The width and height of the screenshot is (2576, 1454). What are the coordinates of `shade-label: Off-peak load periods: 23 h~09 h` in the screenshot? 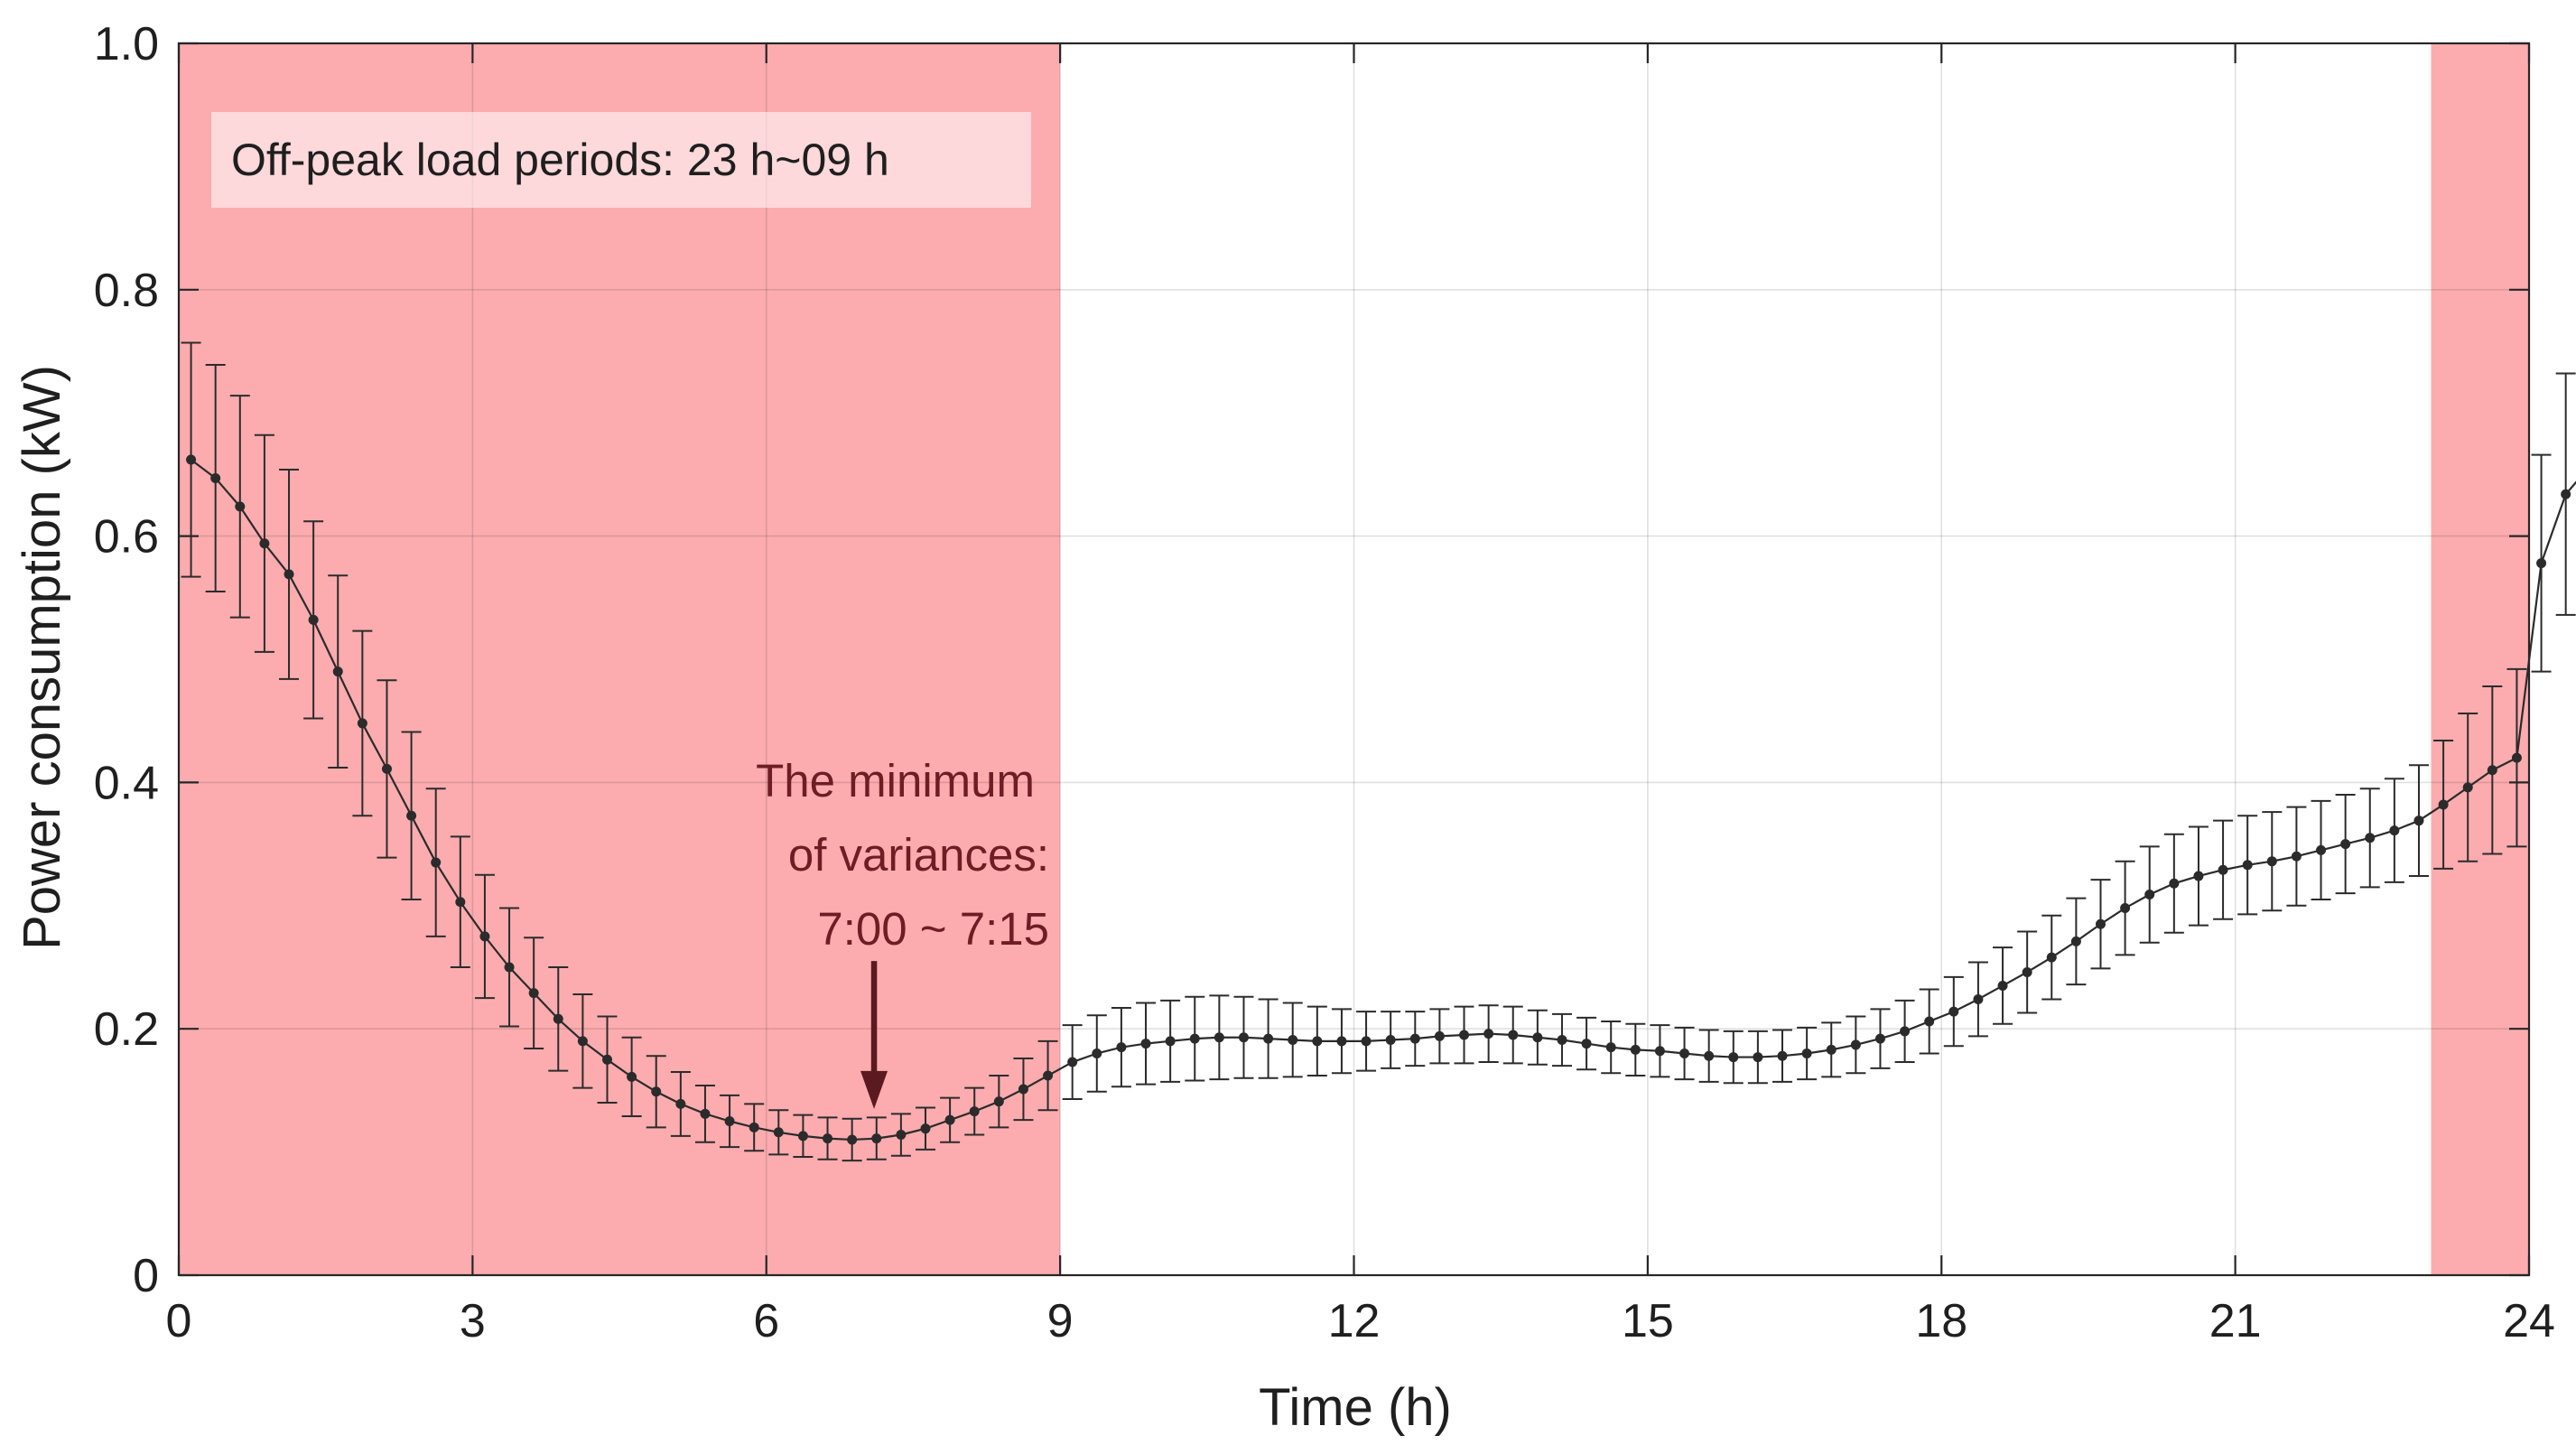 It's located at (560, 160).